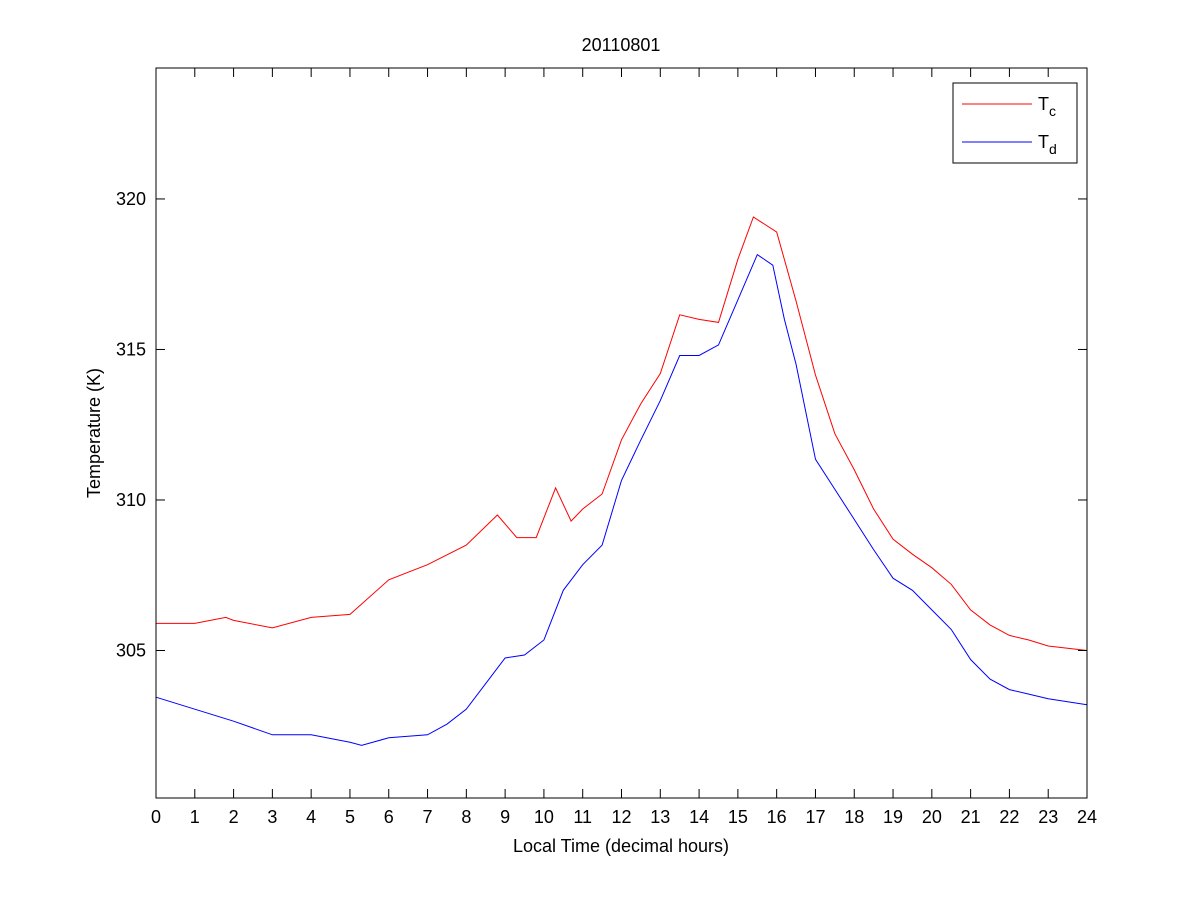  I want to click on x-tick-label: 9, so click(505, 817).